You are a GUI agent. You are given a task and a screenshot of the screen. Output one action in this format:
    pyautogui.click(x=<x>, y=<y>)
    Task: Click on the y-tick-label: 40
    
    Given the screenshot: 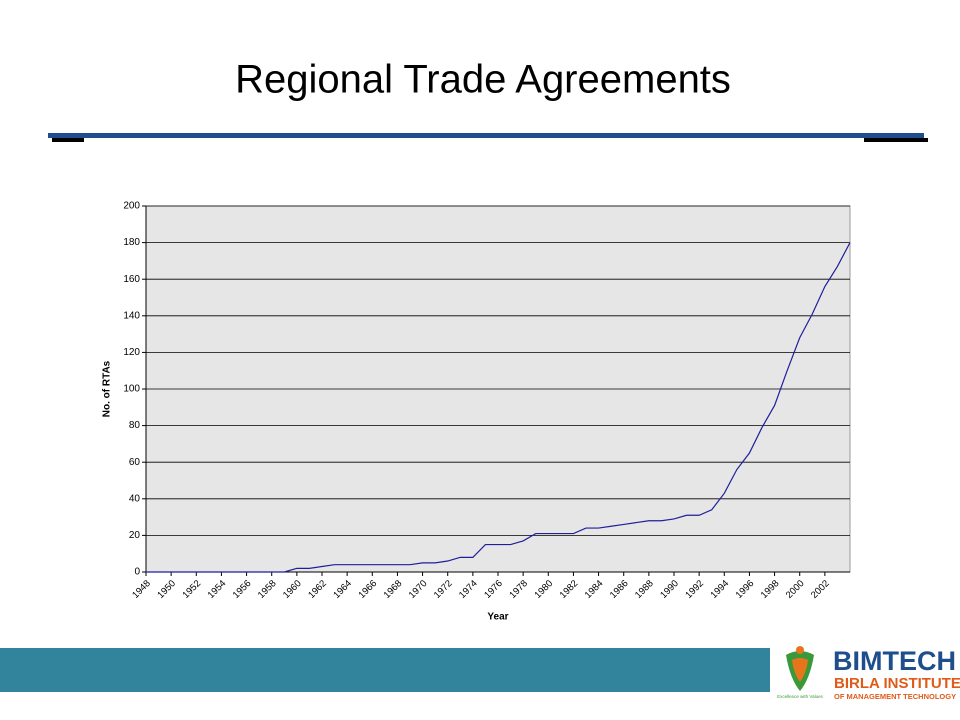 What is the action you would take?
    pyautogui.click(x=135, y=498)
    